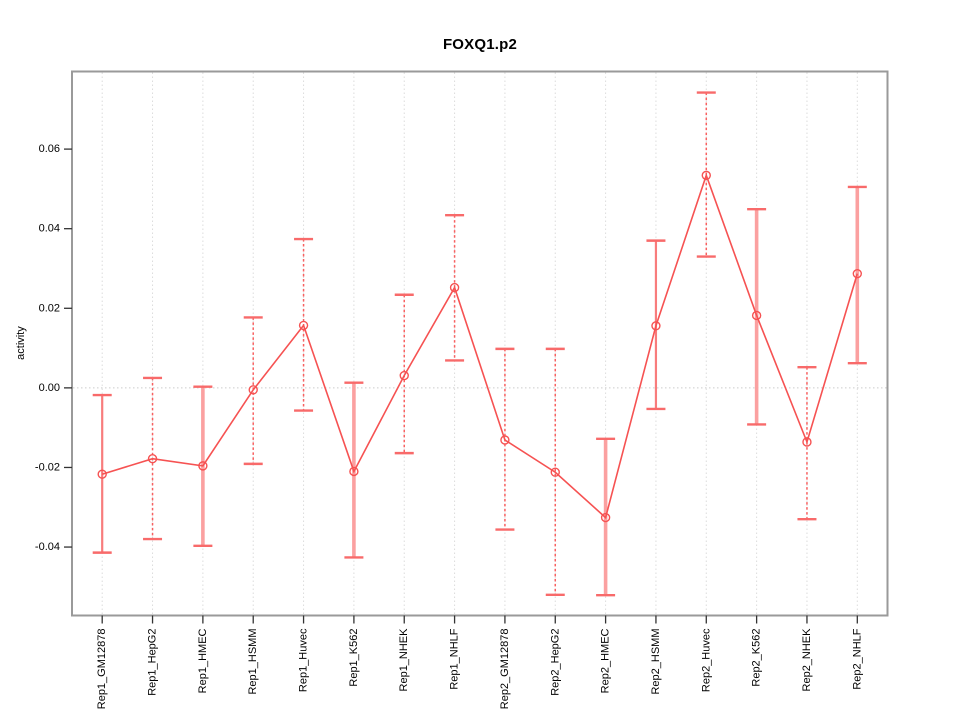 The width and height of the screenshot is (960, 720). Describe the element at coordinates (706, 660) in the screenshot. I see `x-tick-label: Rep2_Huvec` at that location.